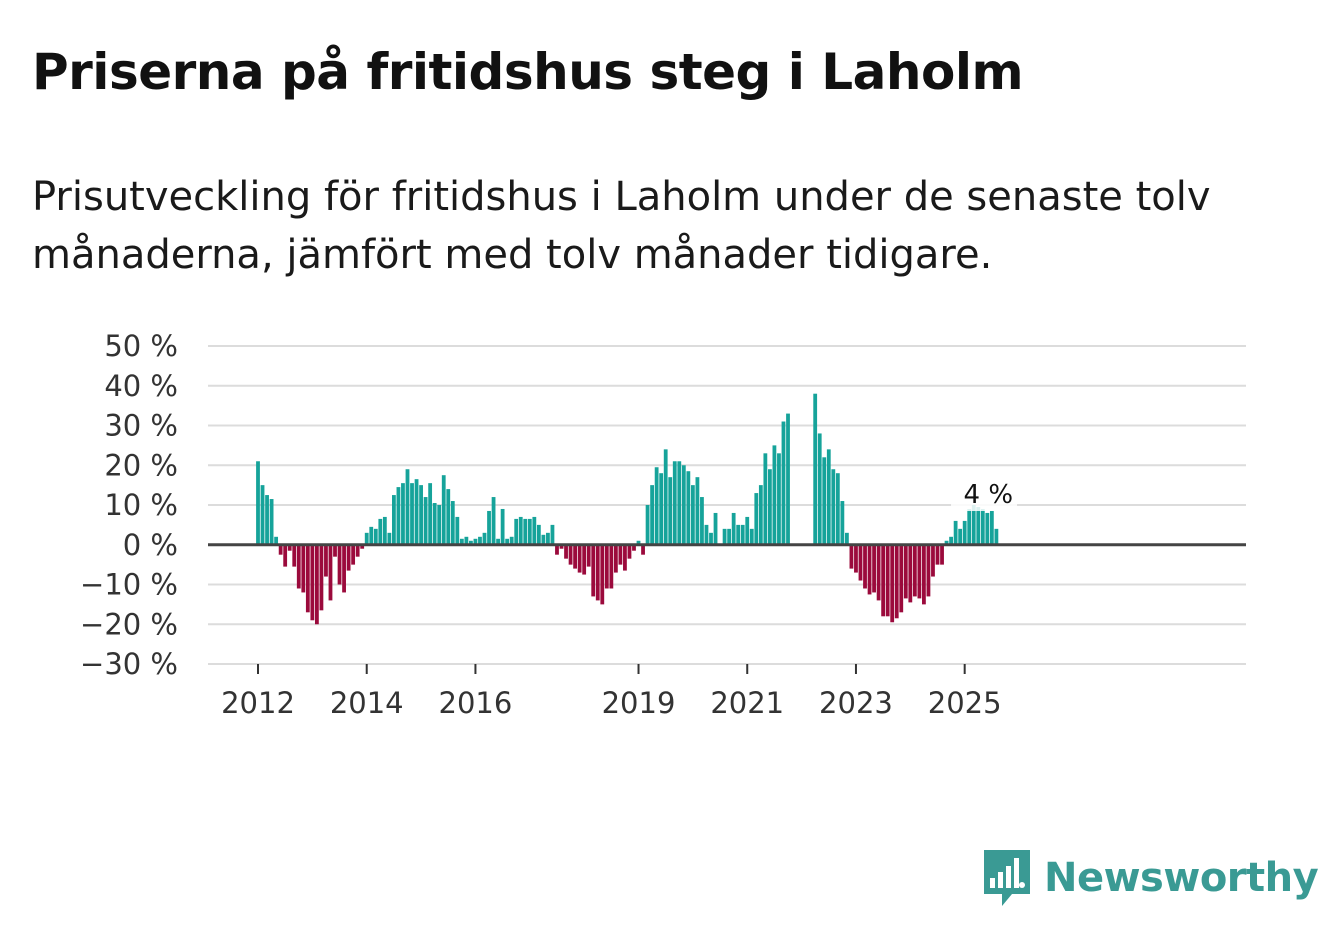  I want to click on y-axis-tick-labels: 50 % 40 % 30 % 20 % 10 % 0 % −10 % −20 % −30 %, so click(129, 505).